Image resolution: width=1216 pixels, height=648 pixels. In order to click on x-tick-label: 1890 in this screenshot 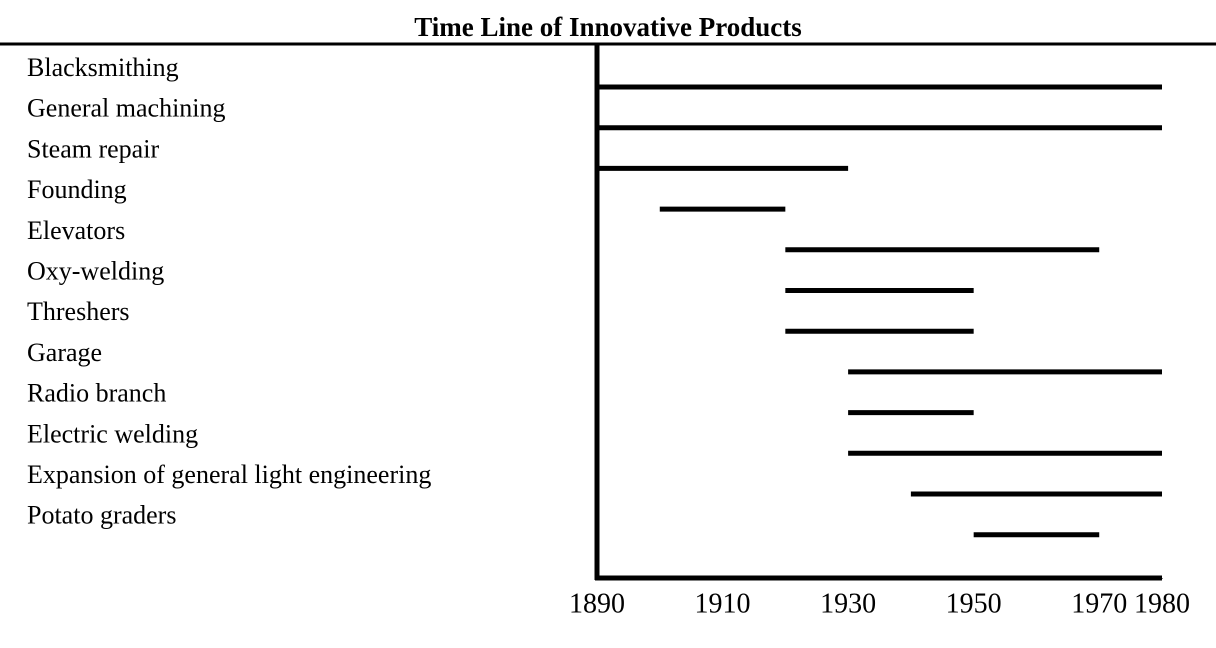, I will do `click(597, 603)`.